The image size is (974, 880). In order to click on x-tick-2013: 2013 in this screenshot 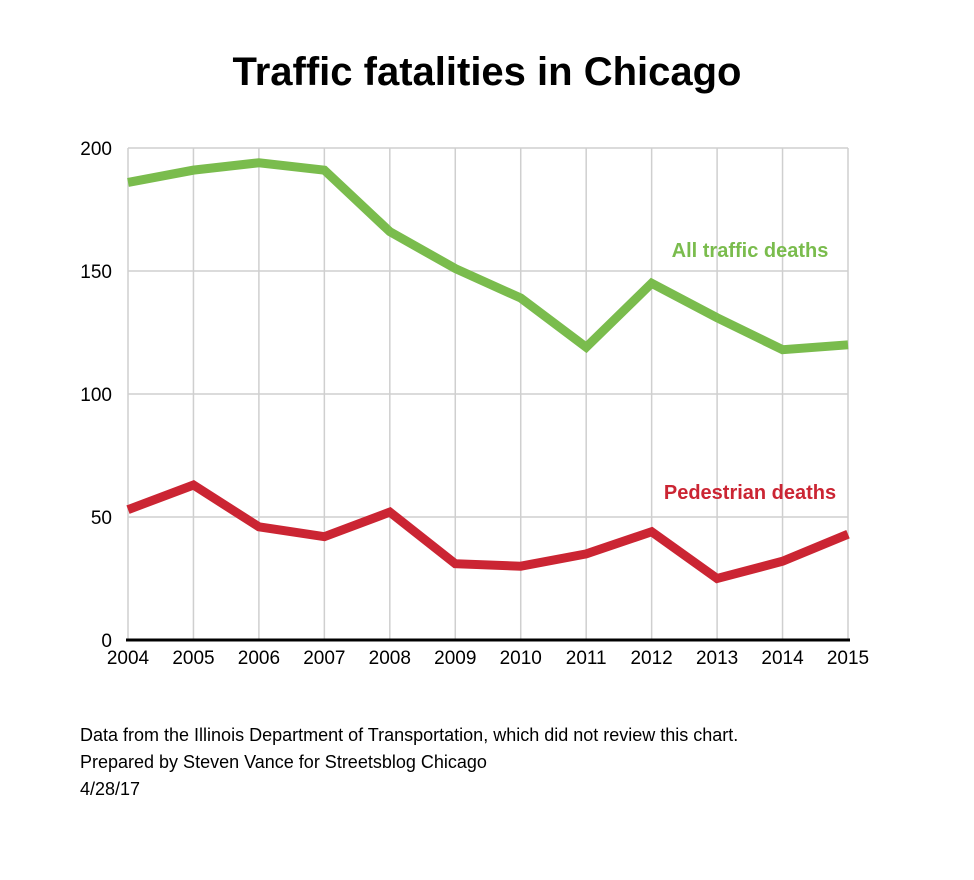, I will do `click(717, 658)`.